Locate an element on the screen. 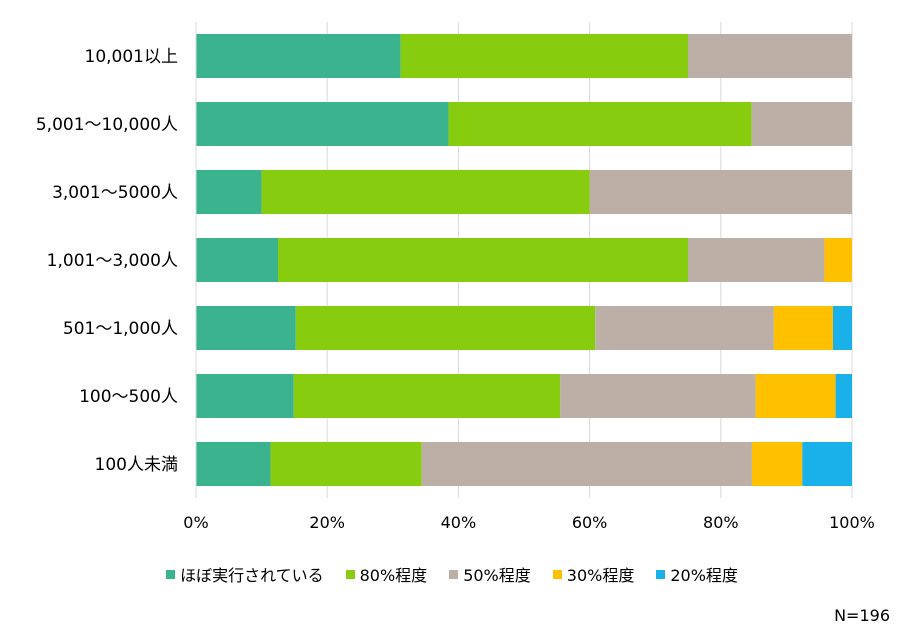 The image size is (904, 640). legend-item: 20%程度 is located at coordinates (697, 574).